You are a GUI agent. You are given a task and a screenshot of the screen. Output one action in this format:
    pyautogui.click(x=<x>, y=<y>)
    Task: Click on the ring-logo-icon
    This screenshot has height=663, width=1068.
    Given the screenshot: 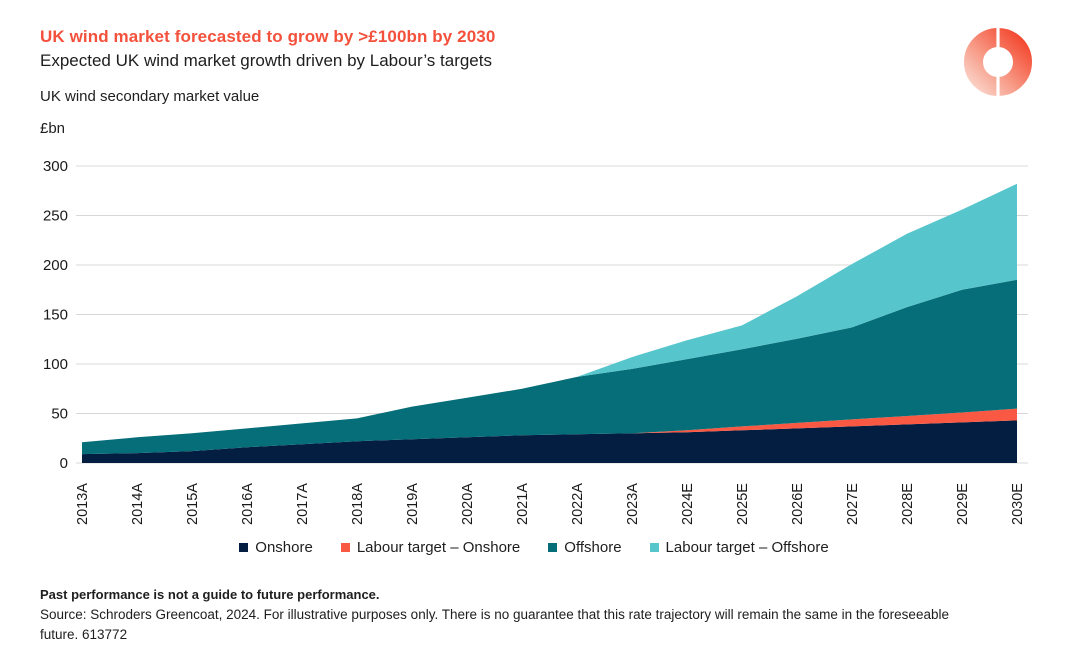 What is the action you would take?
    pyautogui.click(x=998, y=62)
    